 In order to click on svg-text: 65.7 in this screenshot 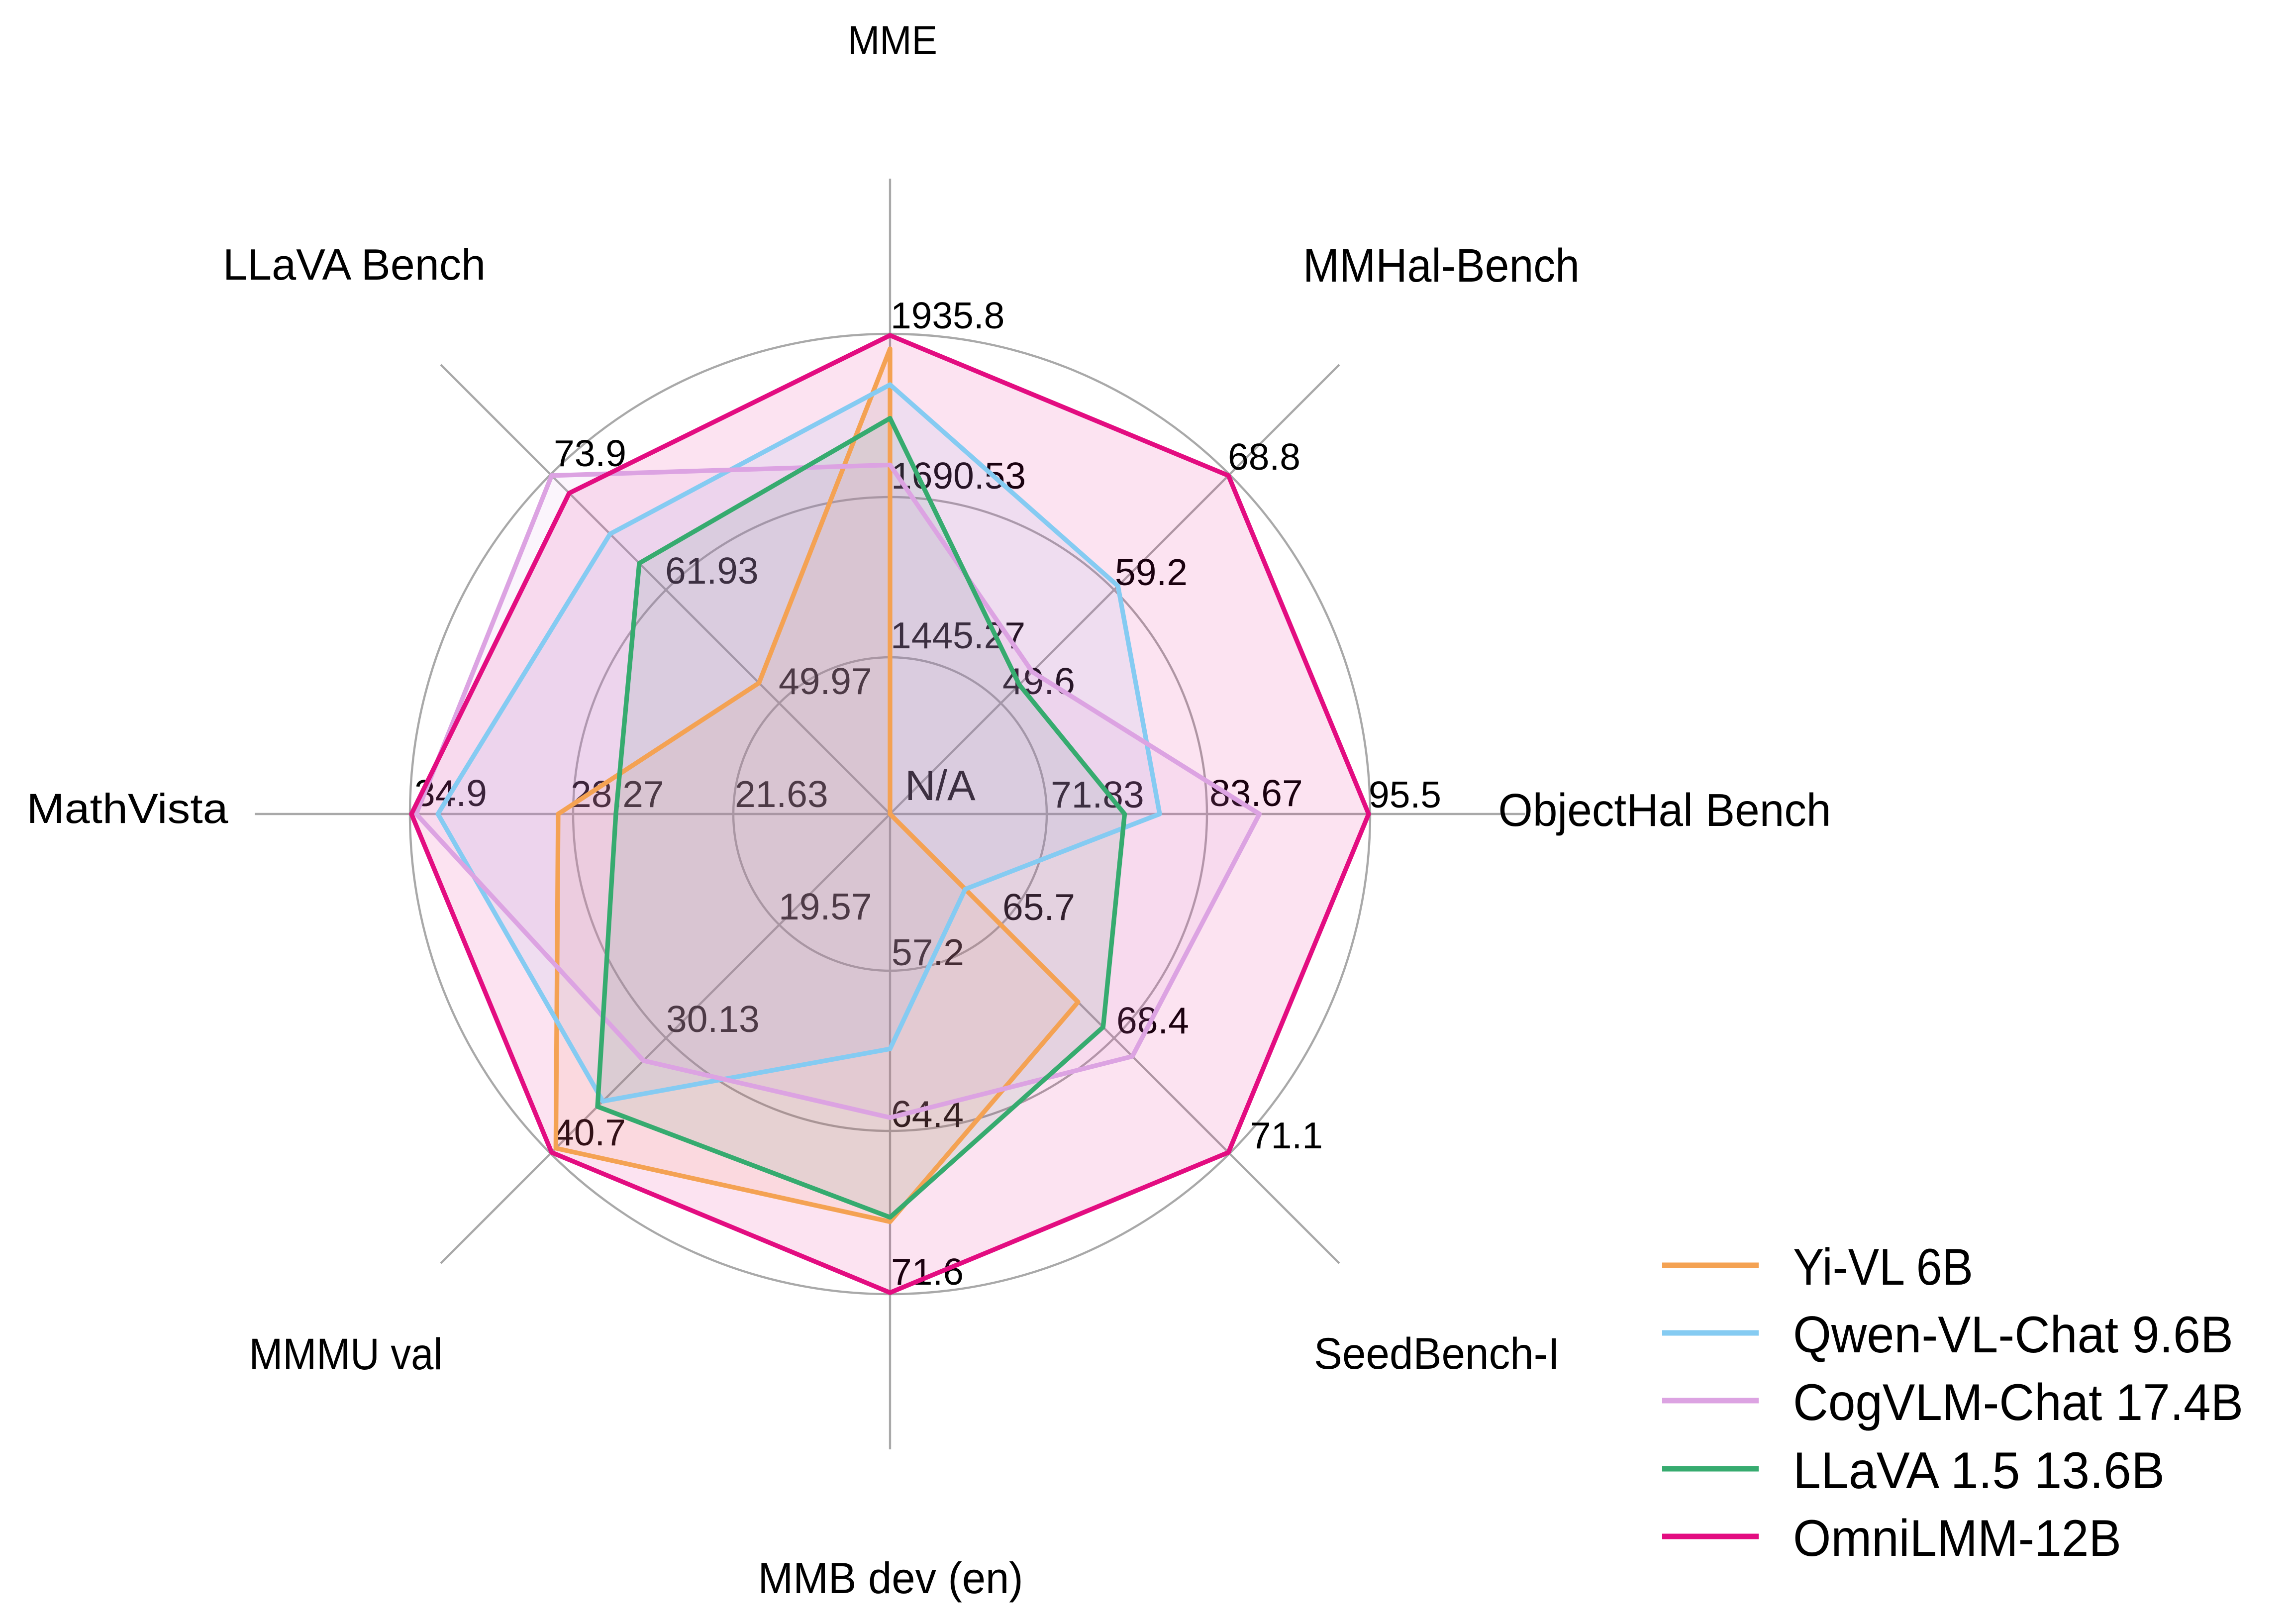, I will do `click(1038, 907)`.